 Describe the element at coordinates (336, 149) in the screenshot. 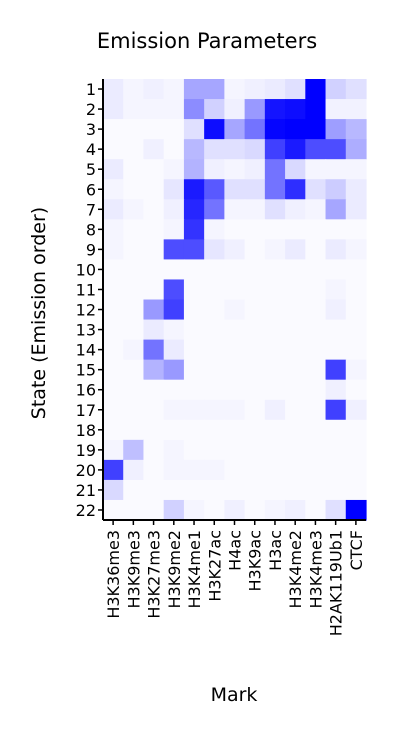

I see `heatmap-cell-4-H2AK119Ub1` at that location.